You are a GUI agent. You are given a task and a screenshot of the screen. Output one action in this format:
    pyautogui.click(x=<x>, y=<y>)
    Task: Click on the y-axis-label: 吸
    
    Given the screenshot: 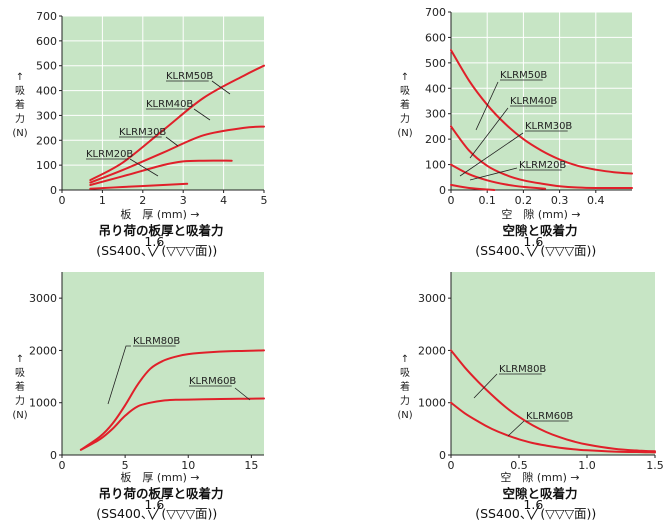 What is the action you would take?
    pyautogui.click(x=20, y=373)
    